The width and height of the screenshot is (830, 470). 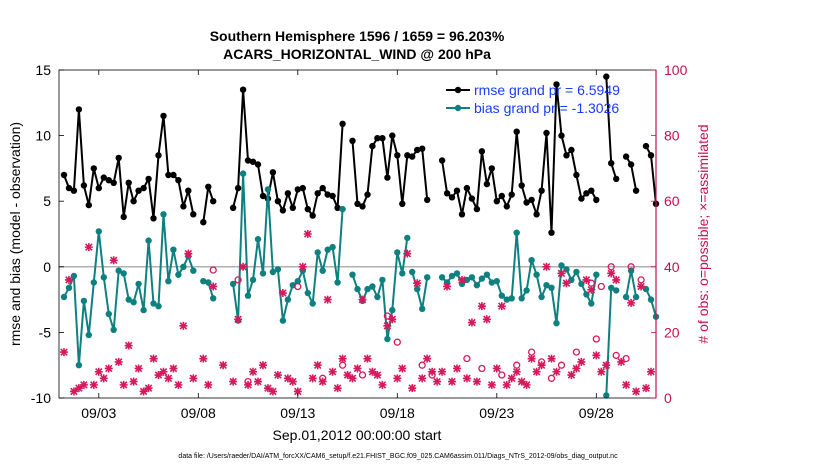 What do you see at coordinates (297, 413) in the screenshot?
I see `x-tick-label: 09/13` at bounding box center [297, 413].